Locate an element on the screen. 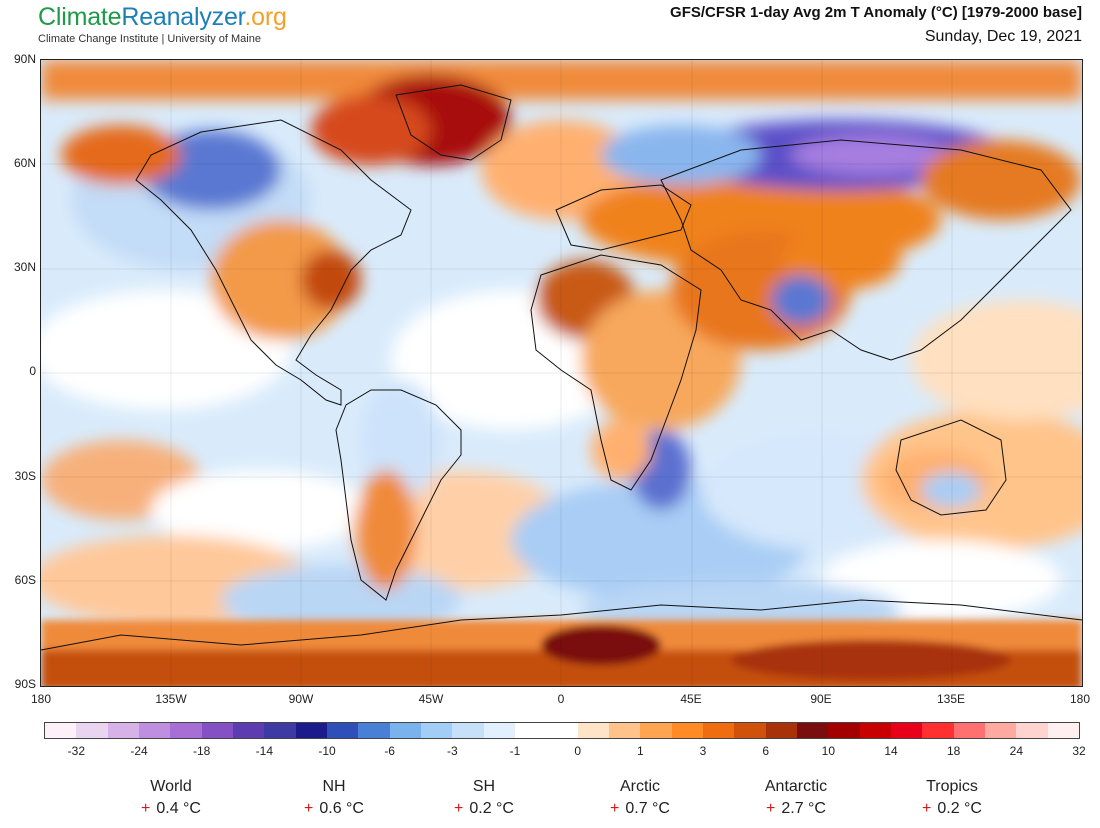 The image size is (1100, 828). stat-value: 0.7 °C is located at coordinates (647, 808).